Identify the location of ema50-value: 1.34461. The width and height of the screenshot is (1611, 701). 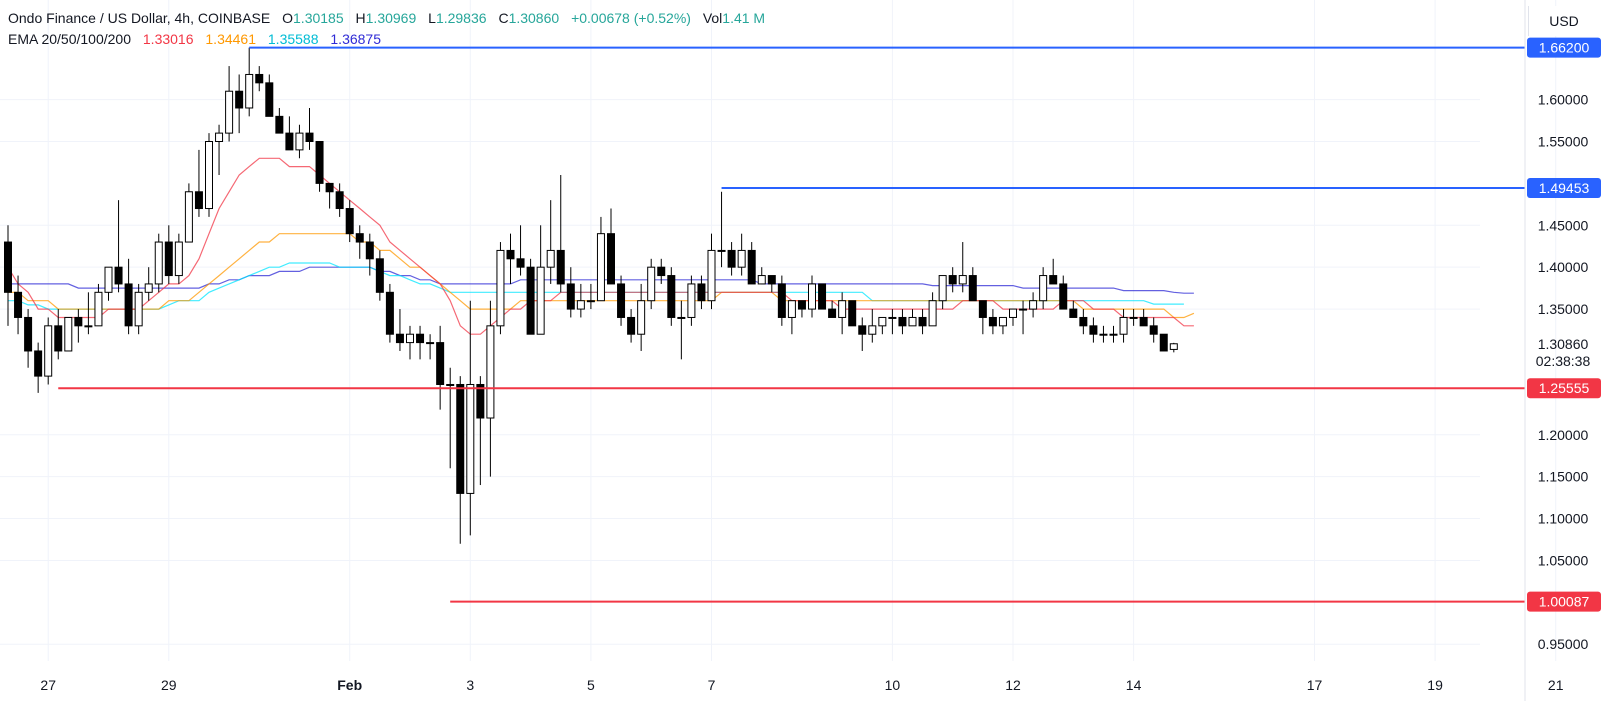
(230, 39).